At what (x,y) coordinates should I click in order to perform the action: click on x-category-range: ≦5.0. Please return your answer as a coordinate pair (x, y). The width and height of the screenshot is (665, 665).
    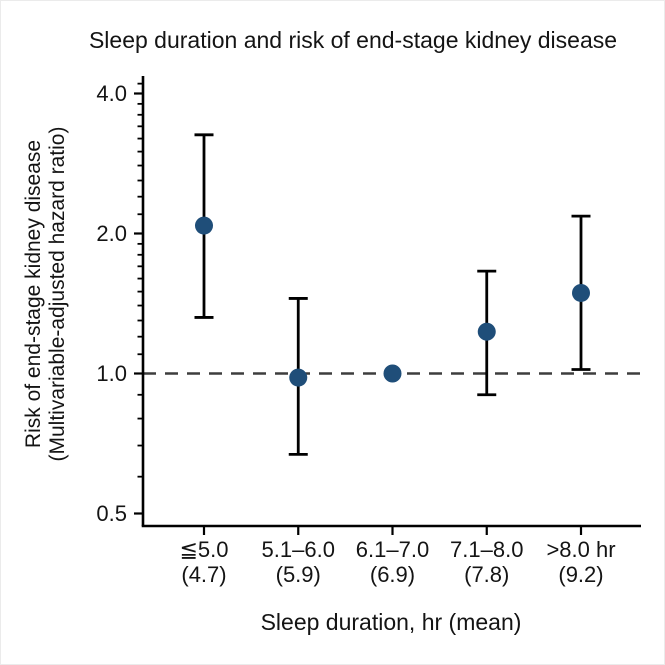
    Looking at the image, I should click on (204, 549).